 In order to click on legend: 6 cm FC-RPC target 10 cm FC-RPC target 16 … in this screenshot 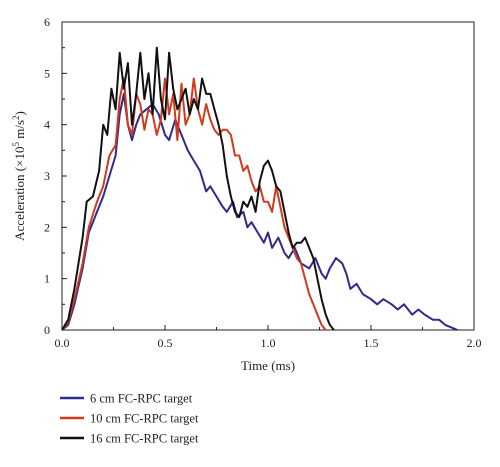, I will do `click(129, 419)`.